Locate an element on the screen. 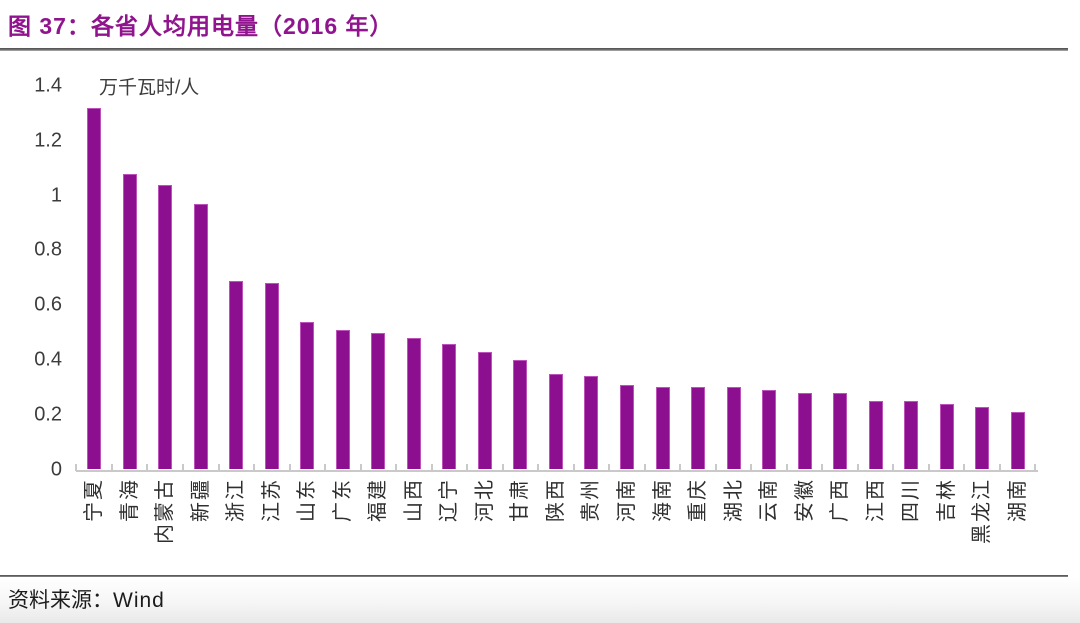  y-axis-tick-label: 1.2 is located at coordinates (48, 140).